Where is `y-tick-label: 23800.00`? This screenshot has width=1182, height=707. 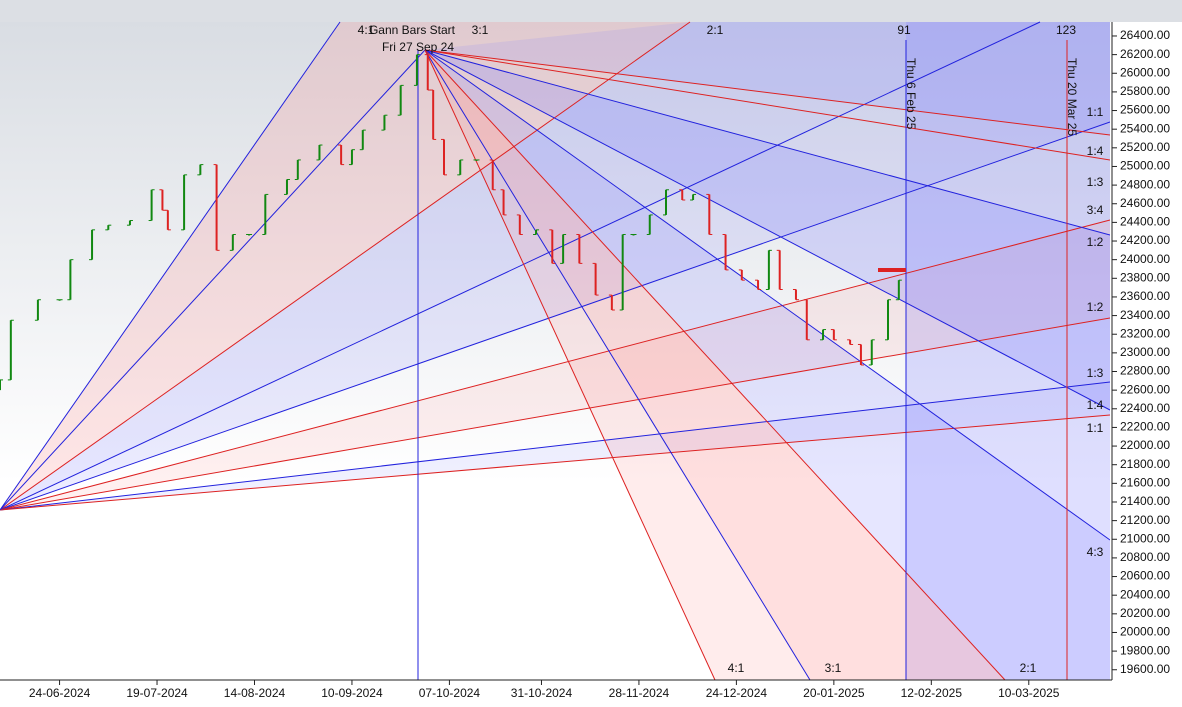
y-tick-label: 23800.00 is located at coordinates (1145, 277).